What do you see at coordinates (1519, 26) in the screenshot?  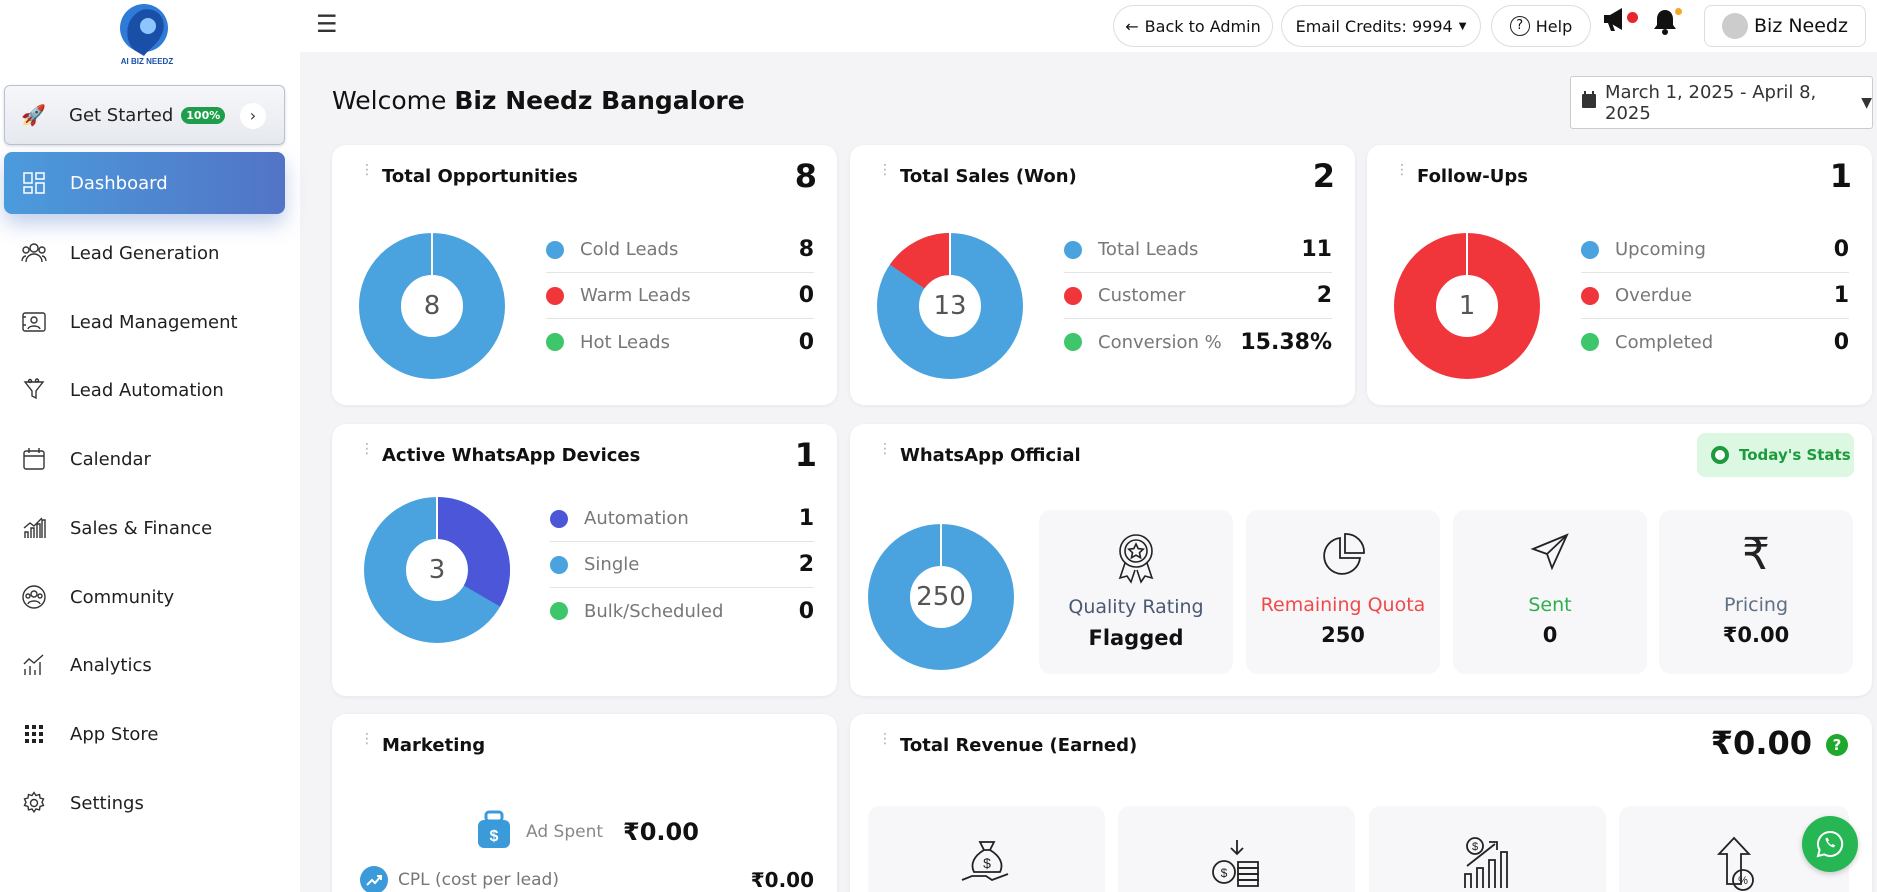 I see `question-circle-icon: ?` at bounding box center [1519, 26].